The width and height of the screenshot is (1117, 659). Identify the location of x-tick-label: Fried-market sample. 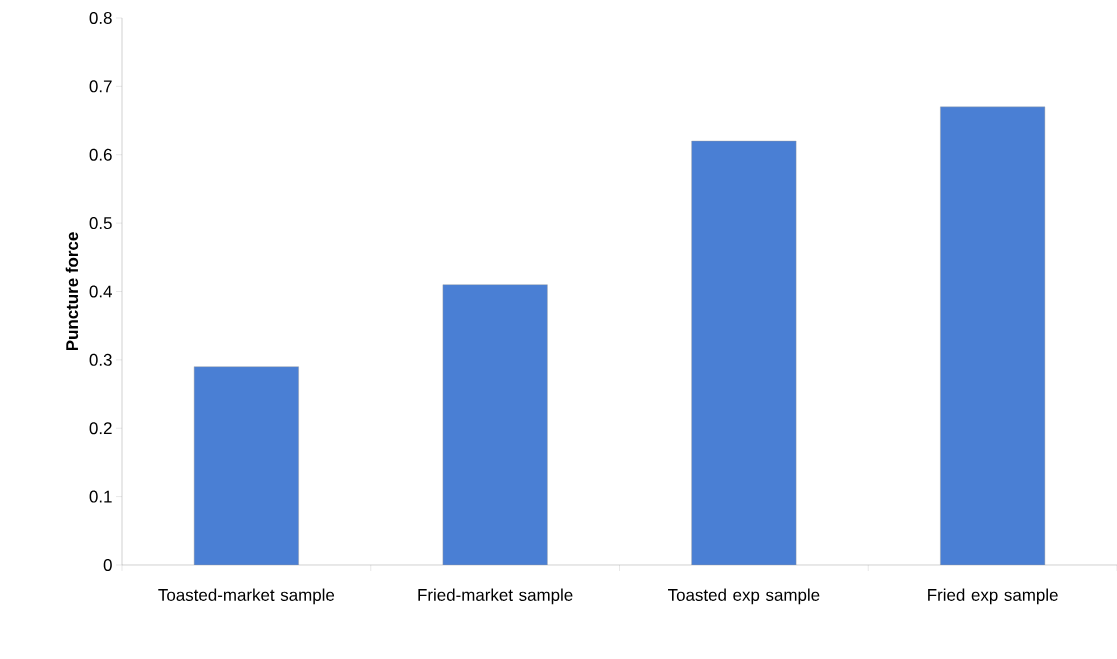
(495, 596).